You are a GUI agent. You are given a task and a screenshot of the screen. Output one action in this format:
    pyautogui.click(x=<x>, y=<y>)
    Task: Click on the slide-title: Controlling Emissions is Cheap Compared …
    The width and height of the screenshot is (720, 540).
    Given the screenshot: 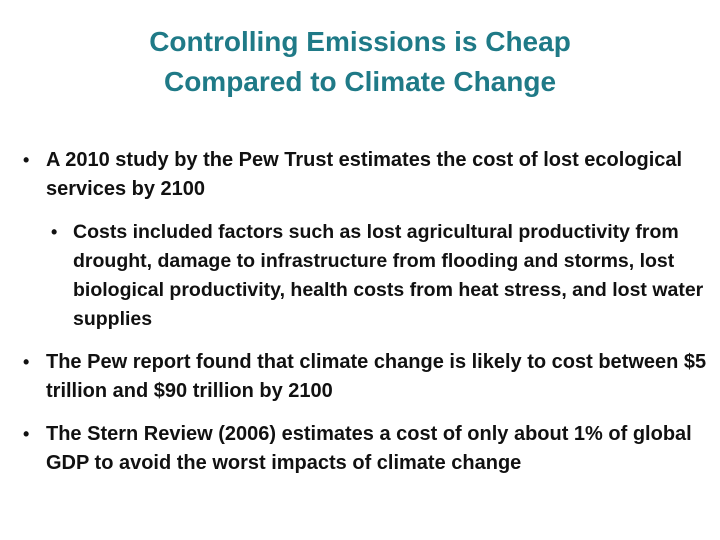 What is the action you would take?
    pyautogui.click(x=360, y=62)
    